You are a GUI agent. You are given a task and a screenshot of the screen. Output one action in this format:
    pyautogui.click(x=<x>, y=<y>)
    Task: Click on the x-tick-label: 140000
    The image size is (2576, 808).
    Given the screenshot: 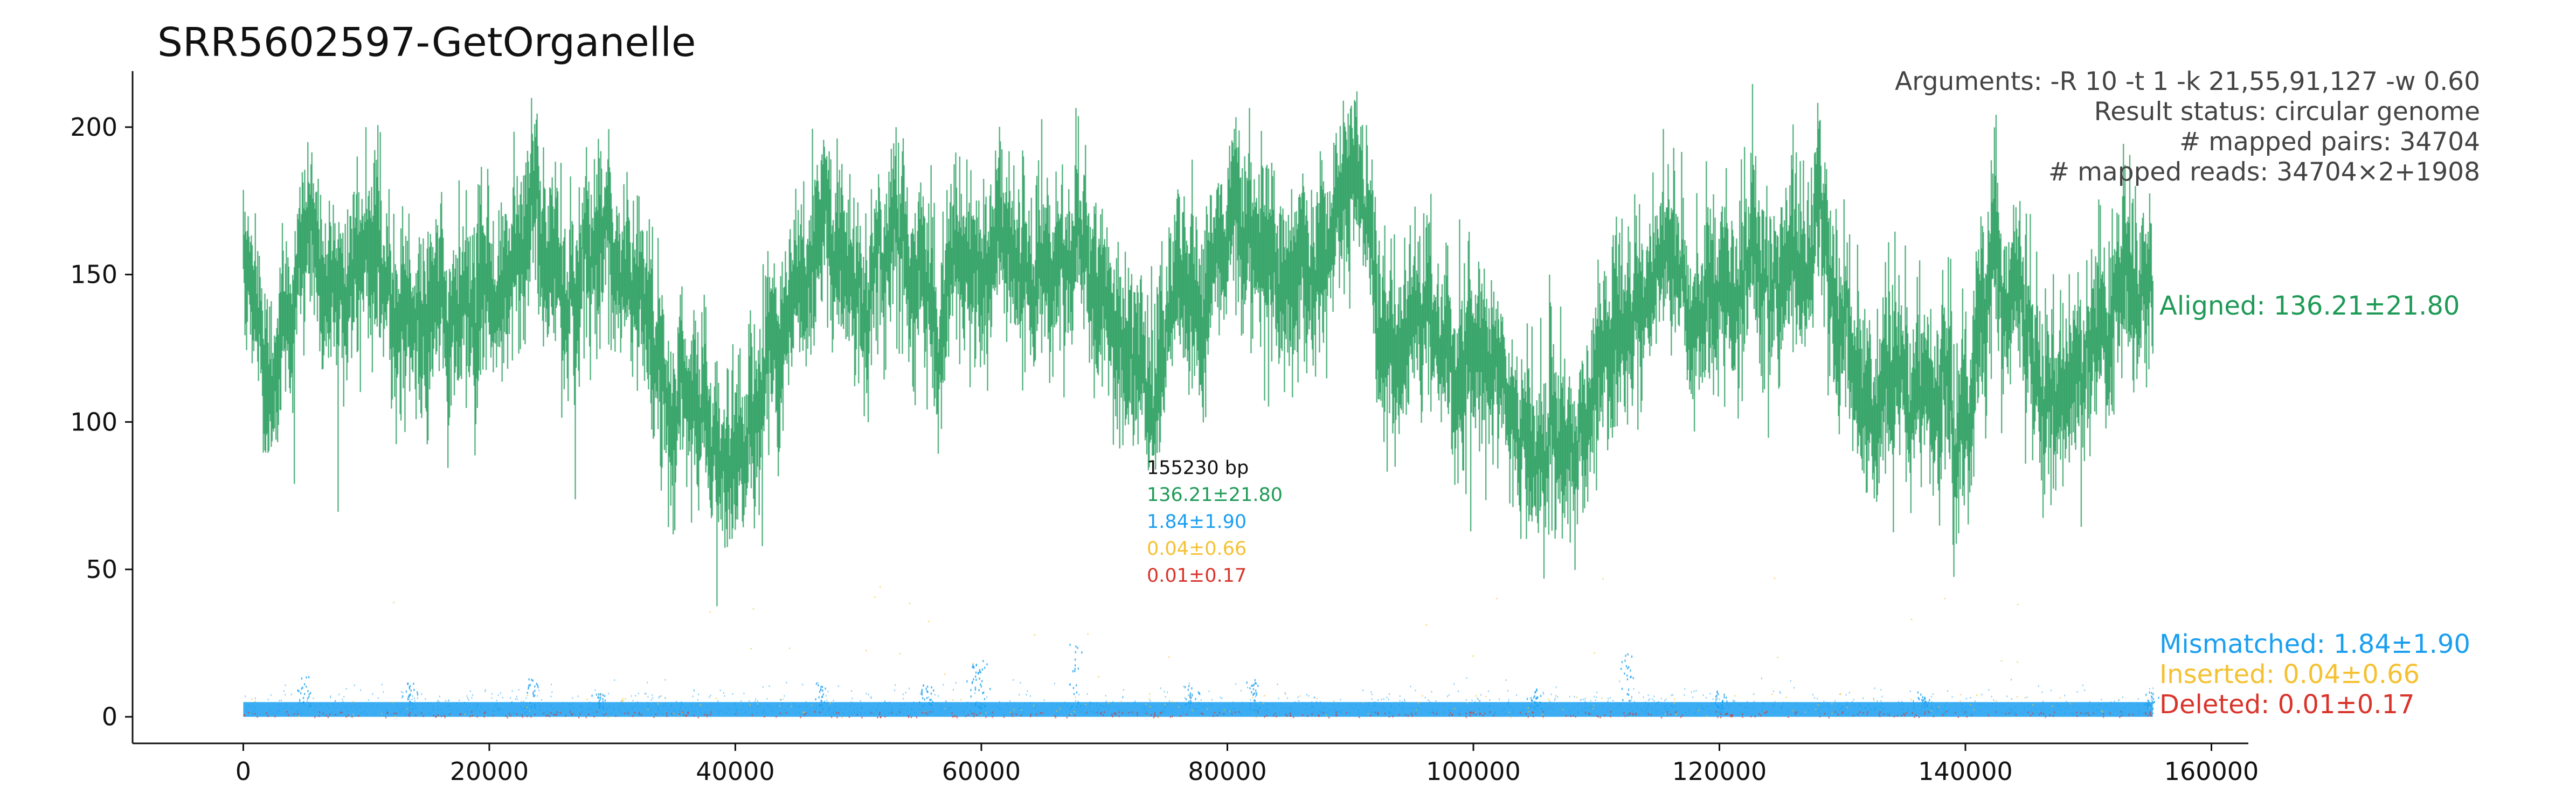 What is the action you would take?
    pyautogui.click(x=1966, y=771)
    